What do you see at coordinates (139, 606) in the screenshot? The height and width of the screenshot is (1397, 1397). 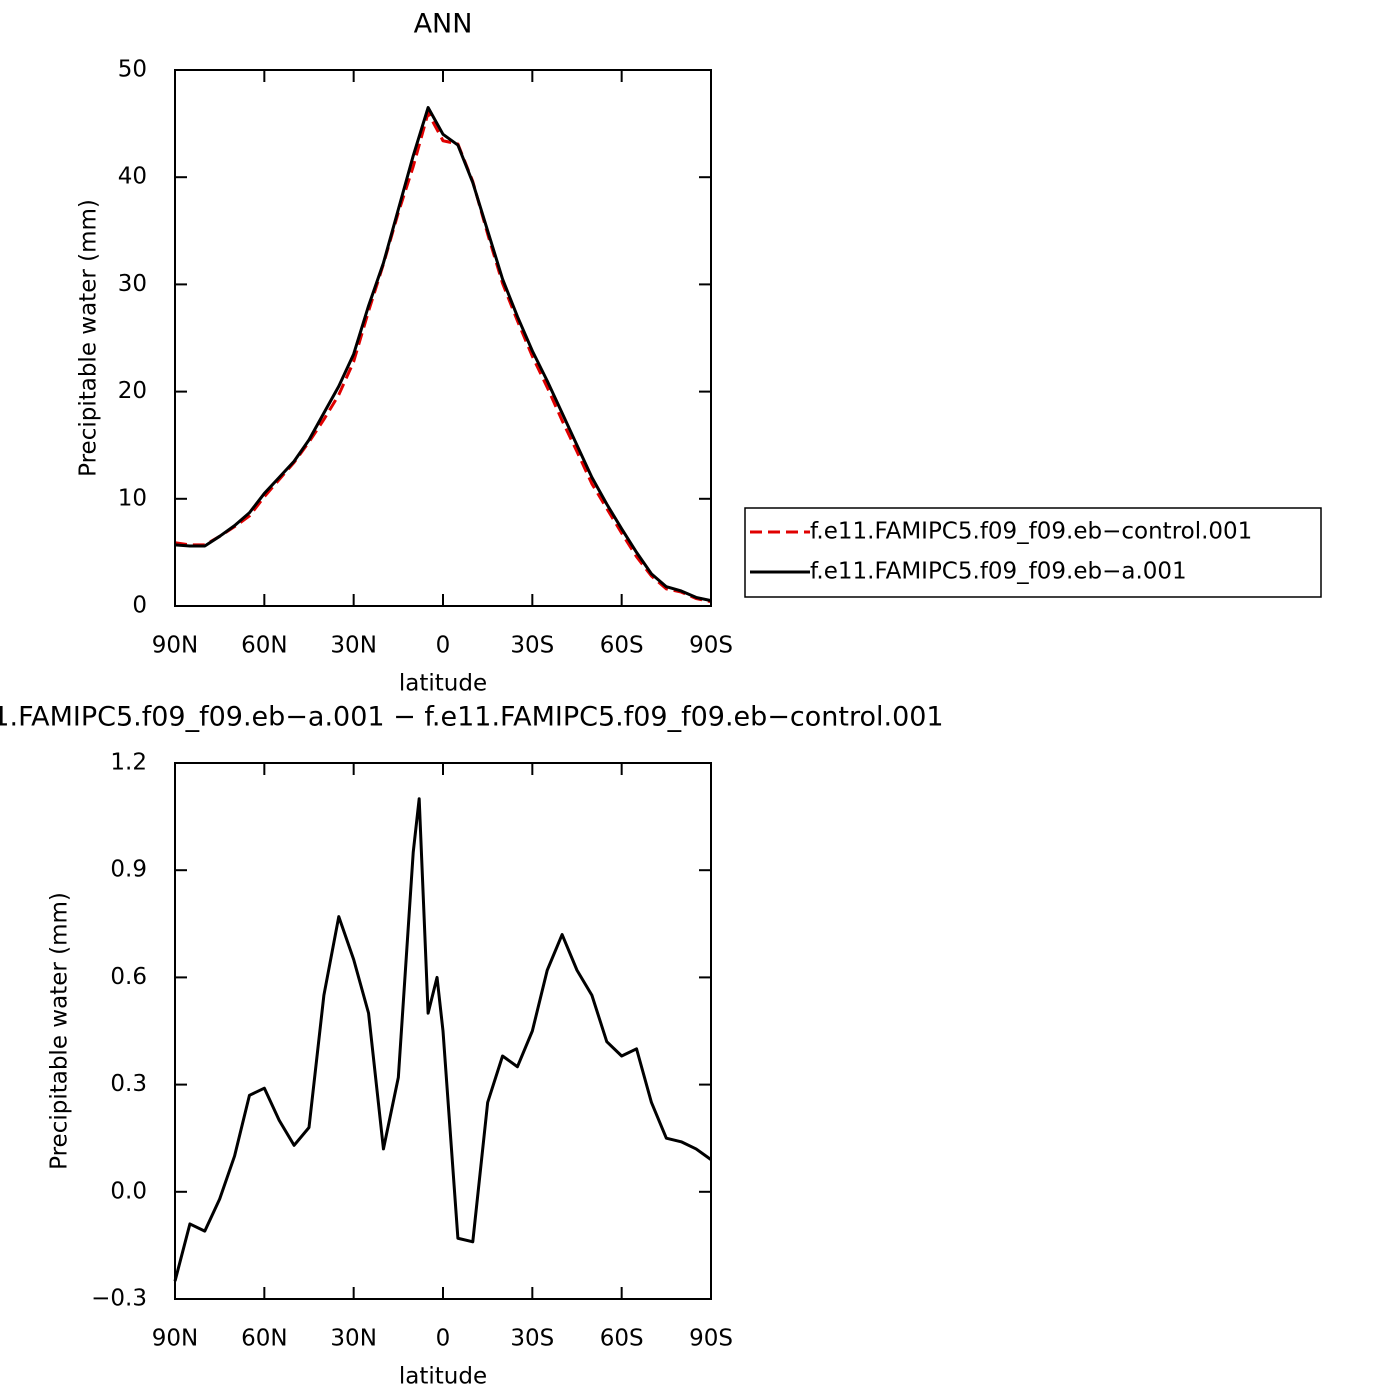 I see `y-tick-label: 0` at bounding box center [139, 606].